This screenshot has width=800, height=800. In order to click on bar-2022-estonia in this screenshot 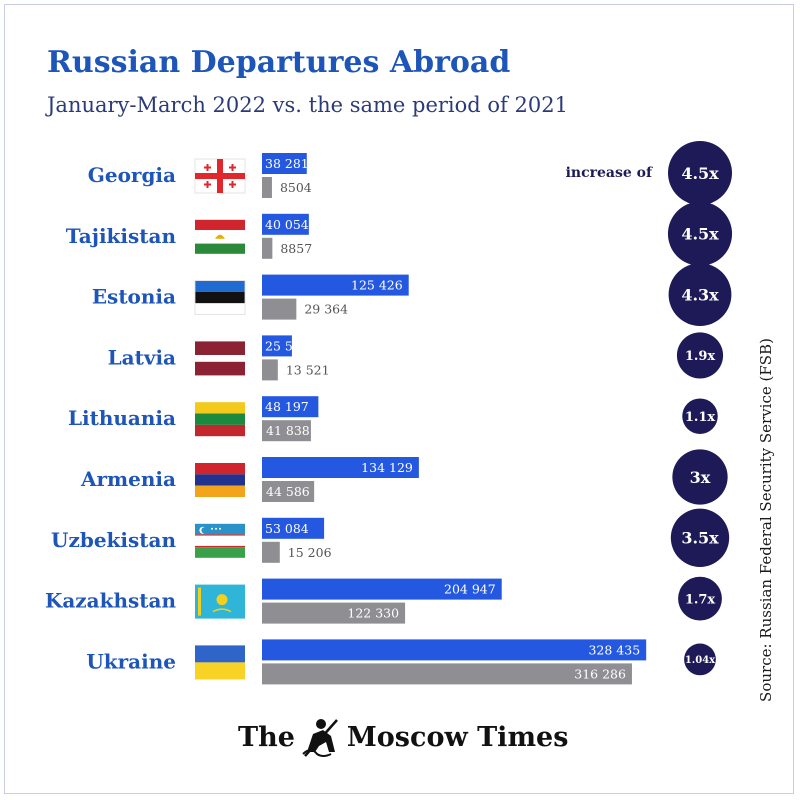, I will do `click(335, 285)`.